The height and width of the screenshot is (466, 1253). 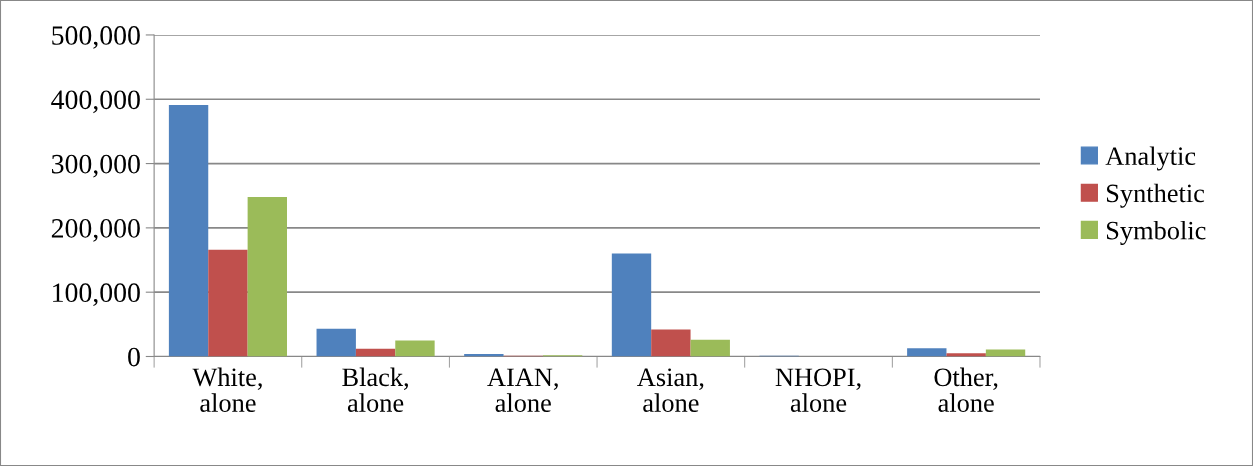 What do you see at coordinates (1150, 158) in the screenshot?
I see `legend-label: Analytic` at bounding box center [1150, 158].